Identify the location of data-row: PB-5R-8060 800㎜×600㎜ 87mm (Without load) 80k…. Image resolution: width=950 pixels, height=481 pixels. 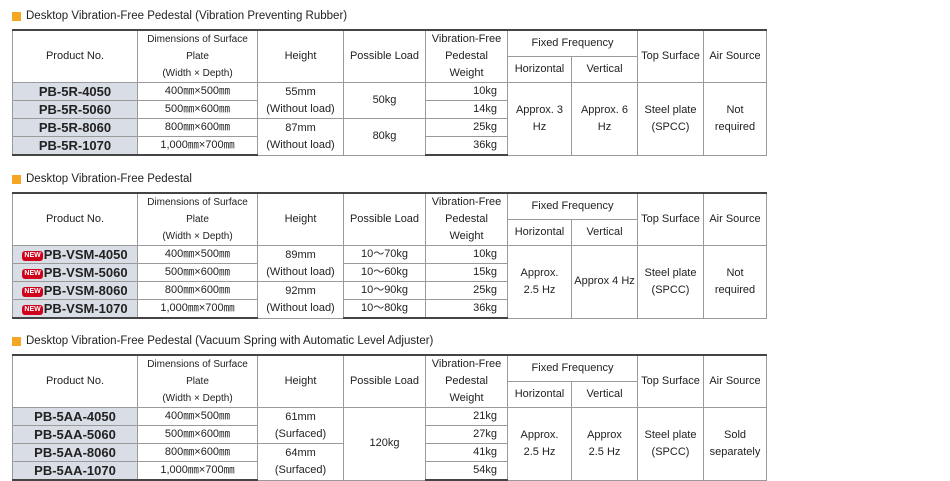
(389, 137).